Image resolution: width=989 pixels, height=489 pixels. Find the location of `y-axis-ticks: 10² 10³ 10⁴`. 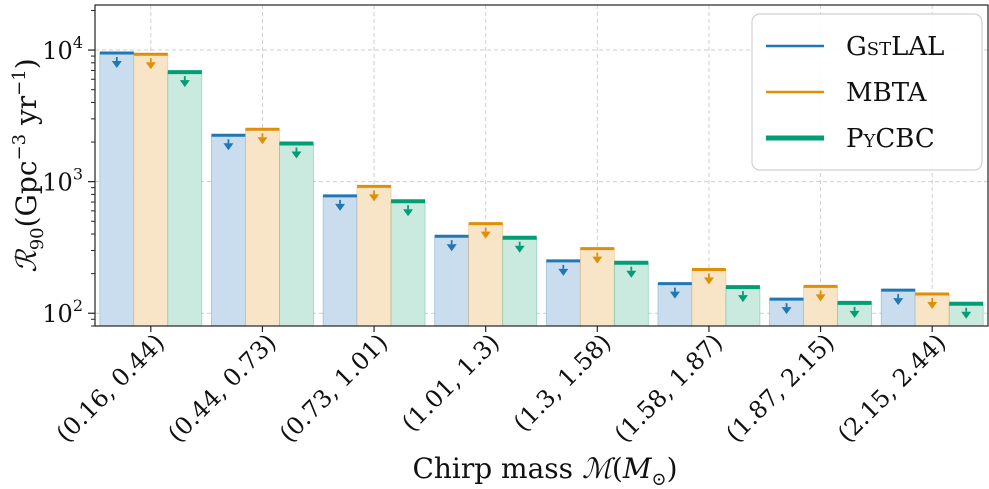

y-axis-ticks: 10² 10³ 10⁴ is located at coordinates (68, 168).